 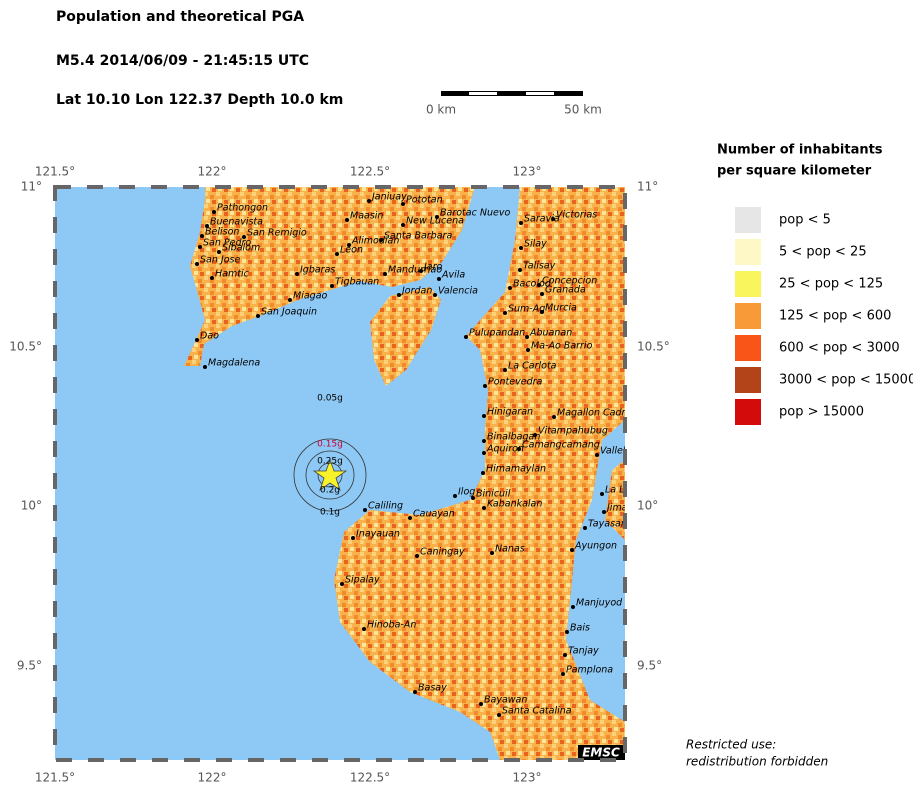 What do you see at coordinates (424, 200) in the screenshot?
I see `city-label: Pototan` at bounding box center [424, 200].